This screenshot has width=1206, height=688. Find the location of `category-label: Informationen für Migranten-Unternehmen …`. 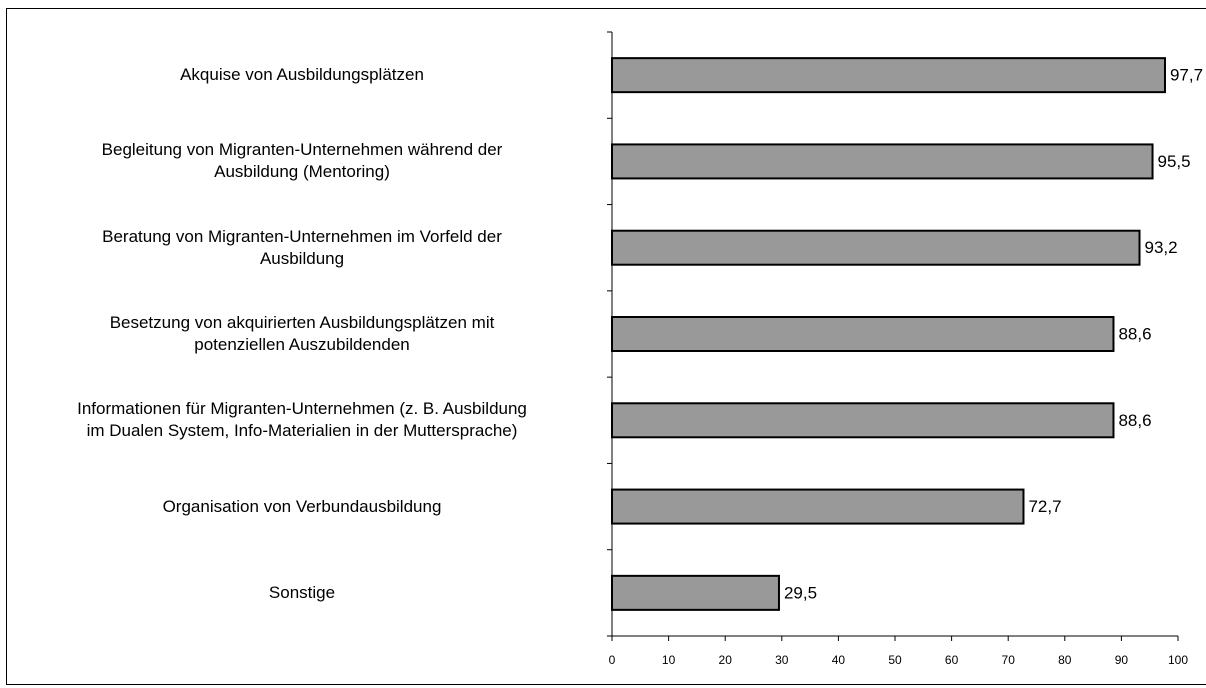

category-label: Informationen für Migranten-Unternehmen … is located at coordinates (302, 420).